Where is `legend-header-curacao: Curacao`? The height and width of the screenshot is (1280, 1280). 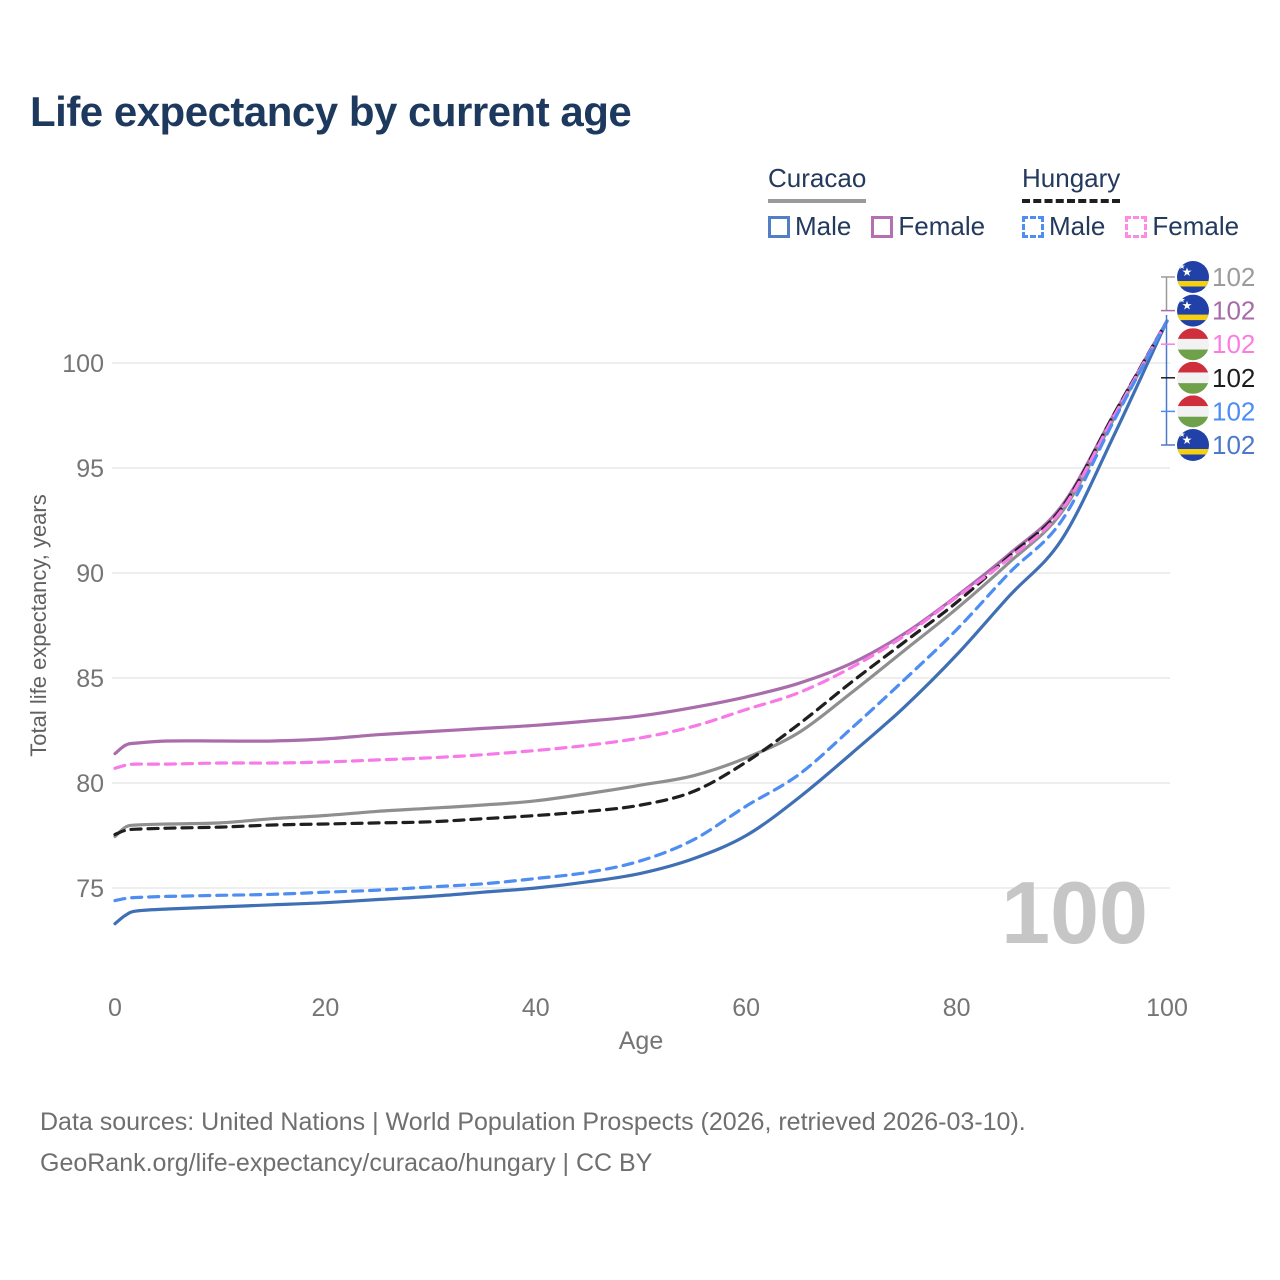
legend-header-curacao: Curacao is located at coordinates (817, 183).